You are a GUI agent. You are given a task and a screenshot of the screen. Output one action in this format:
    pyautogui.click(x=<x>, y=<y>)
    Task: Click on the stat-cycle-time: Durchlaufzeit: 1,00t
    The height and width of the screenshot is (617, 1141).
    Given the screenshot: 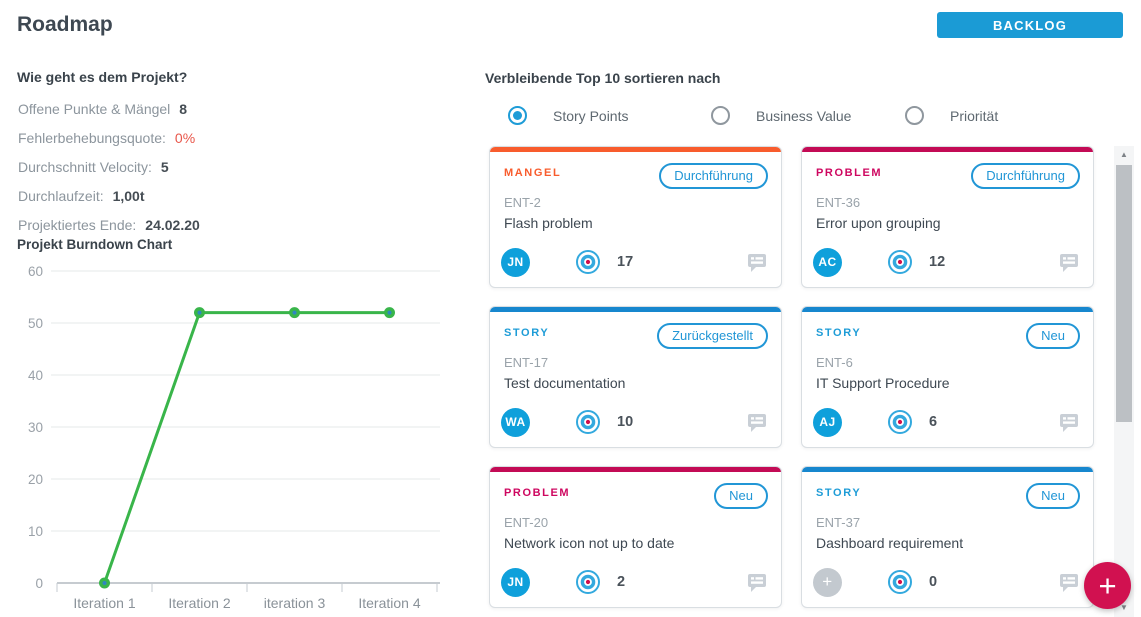 What is the action you would take?
    pyautogui.click(x=109, y=202)
    